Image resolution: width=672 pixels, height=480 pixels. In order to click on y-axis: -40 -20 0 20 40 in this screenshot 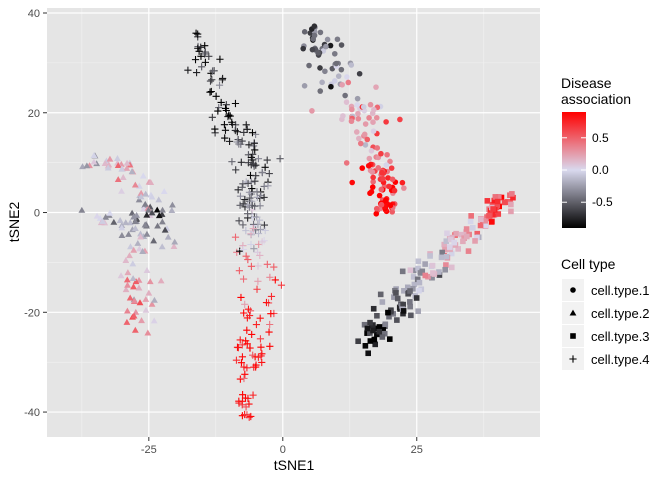, I will do `click(35, 213)`.